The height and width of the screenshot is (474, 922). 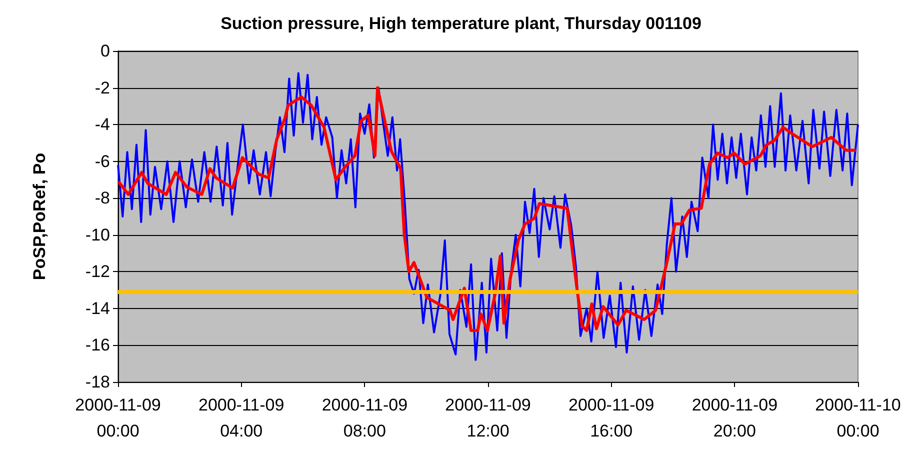 What do you see at coordinates (97, 234) in the screenshot?
I see `y-tick-label: -10` at bounding box center [97, 234].